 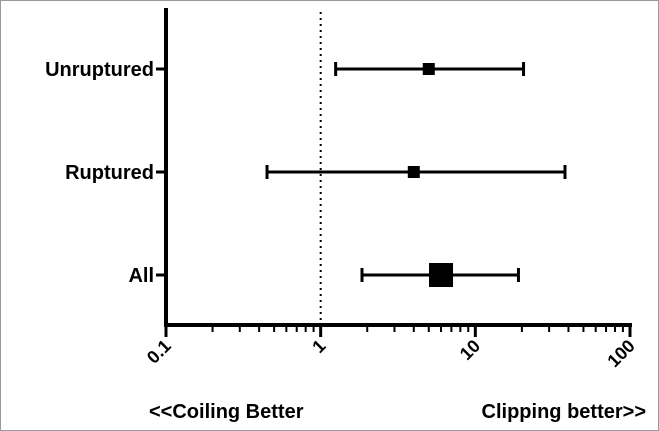 What do you see at coordinates (324, 275) in the screenshot?
I see `forest-row: All` at bounding box center [324, 275].